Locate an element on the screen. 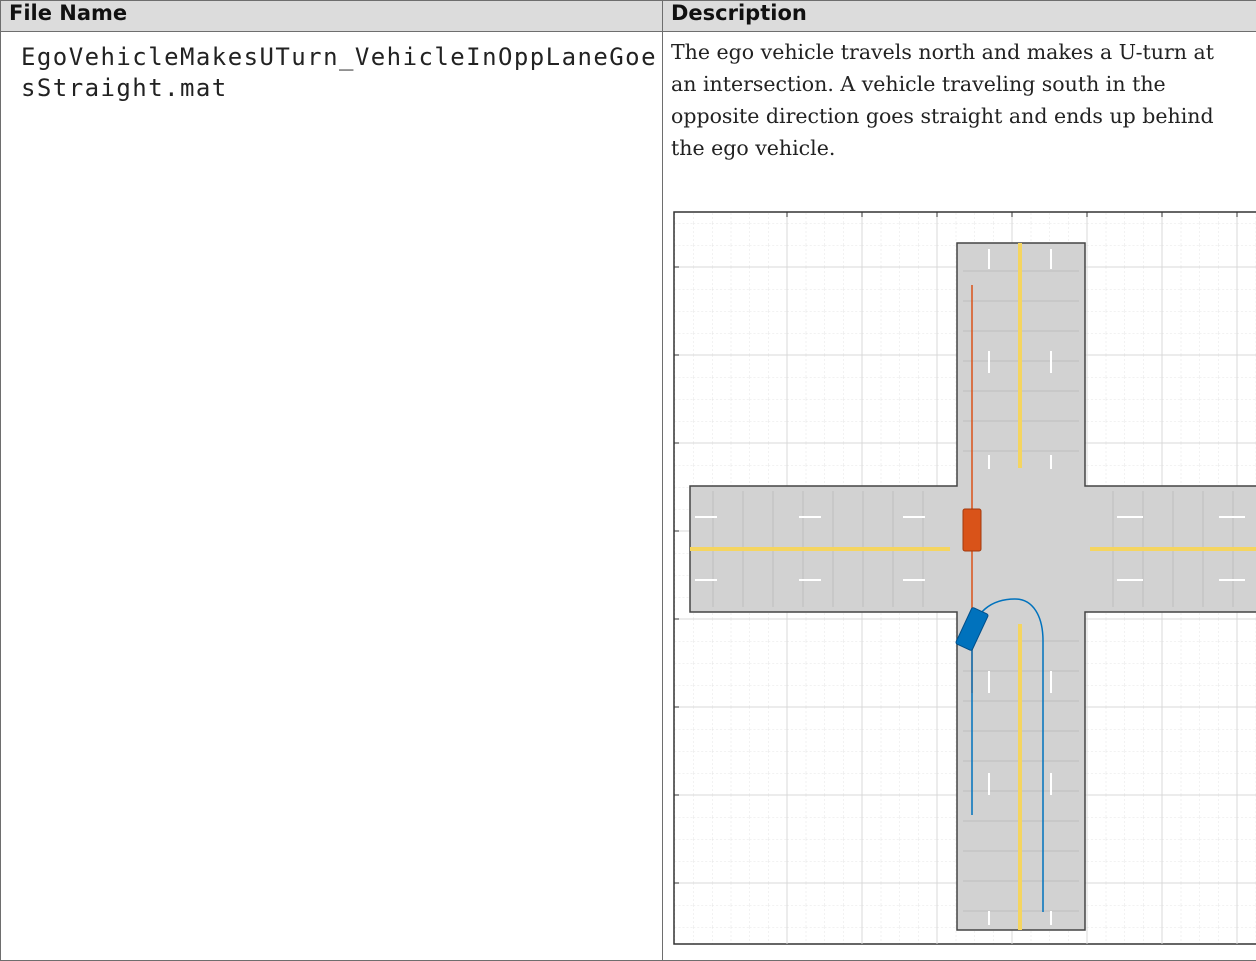 This screenshot has width=1256, height=961. vehicle is located at coordinates (972, 530).